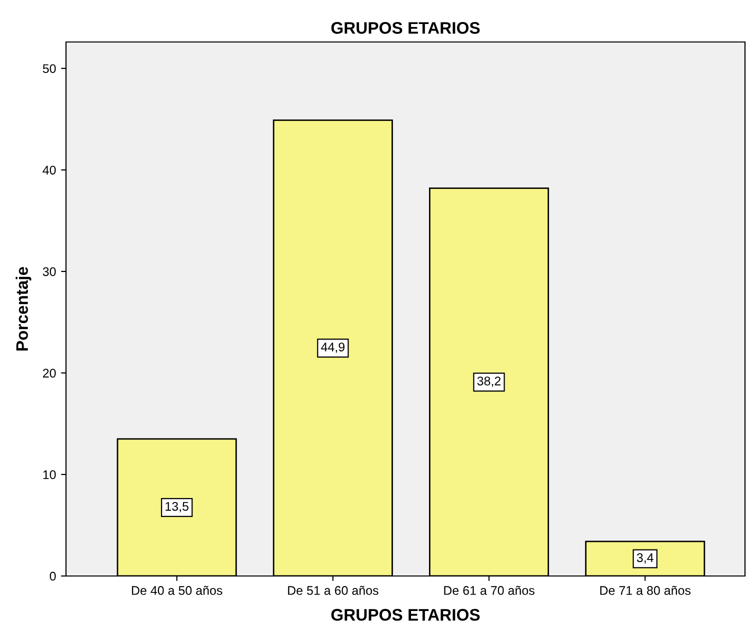 Image resolution: width=747 pixels, height=633 pixels. I want to click on x-axis-title: GRUPOS ETARIOS, so click(405, 614).